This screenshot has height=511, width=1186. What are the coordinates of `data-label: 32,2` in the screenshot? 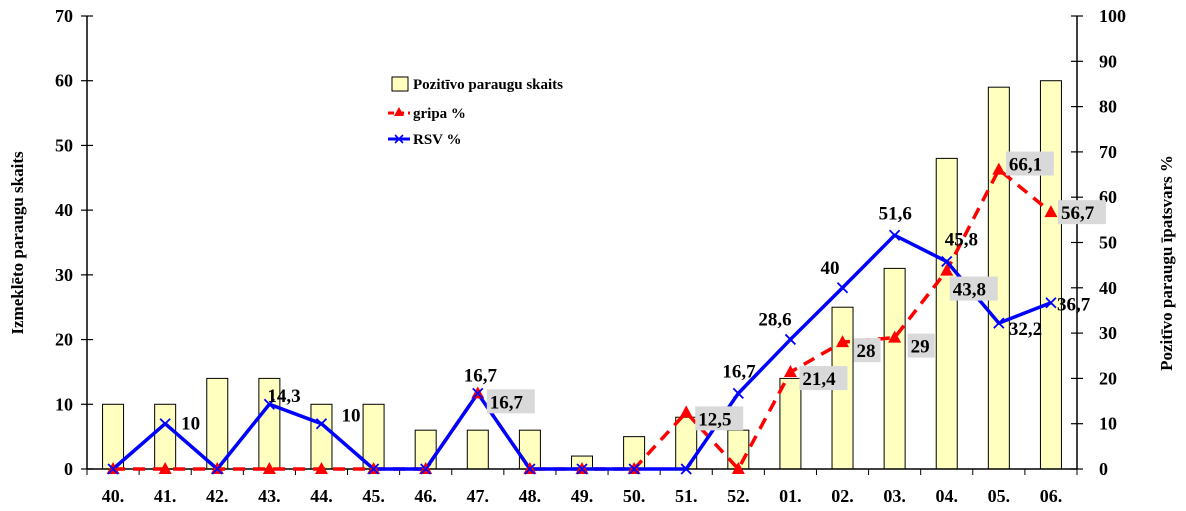 It's located at (1025, 329).